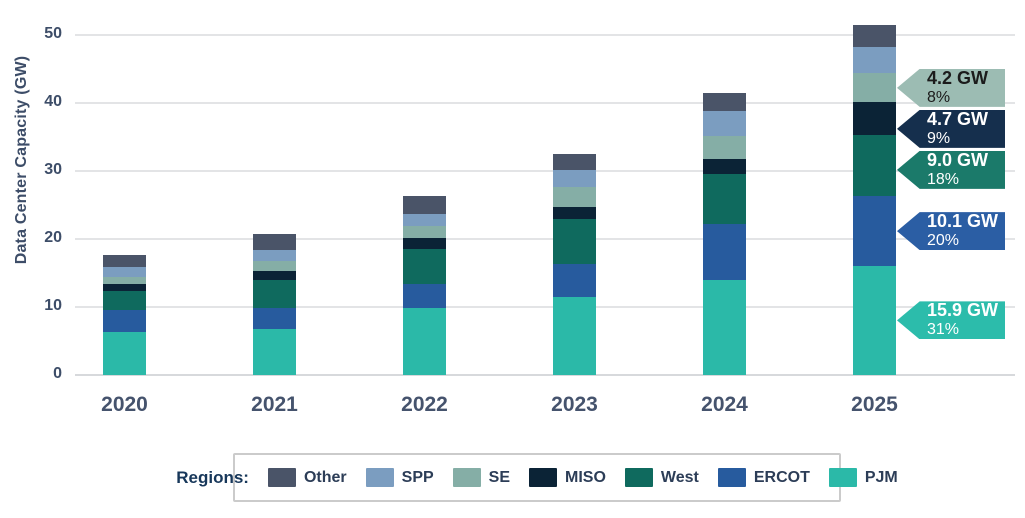 Image resolution: width=1025 pixels, height=518 pixels. Describe the element at coordinates (863, 477) in the screenshot. I see `legend-item-pjm: PJM` at that location.